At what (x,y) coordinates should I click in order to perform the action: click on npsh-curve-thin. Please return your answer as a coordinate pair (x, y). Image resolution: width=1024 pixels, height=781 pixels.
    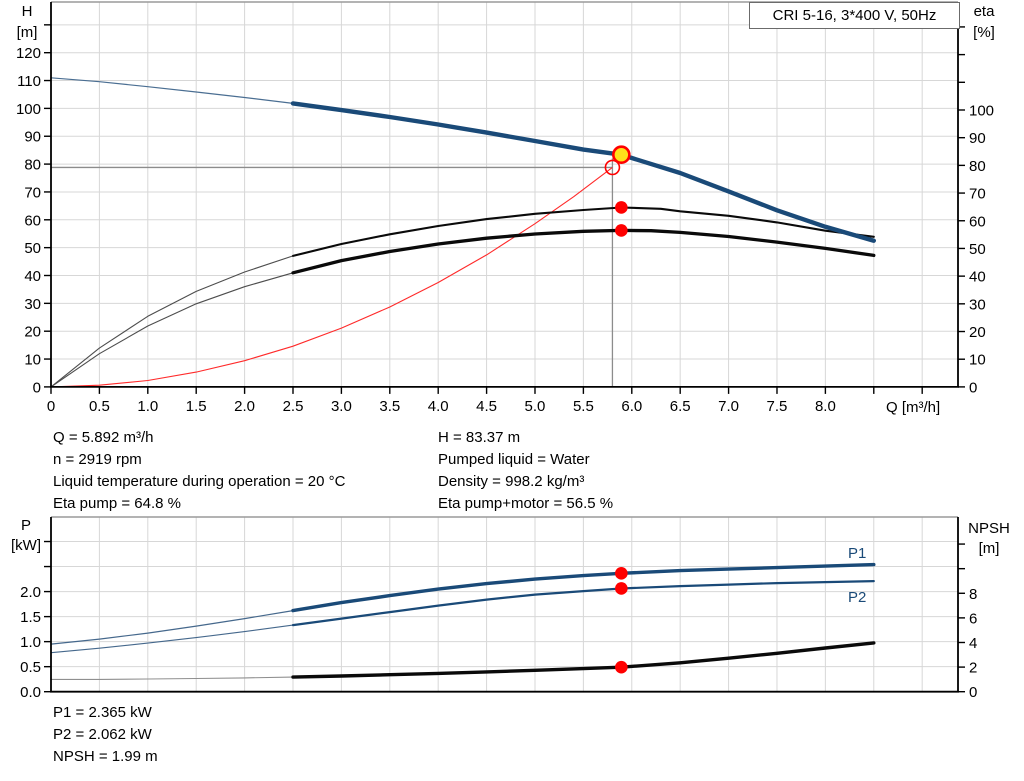
    Looking at the image, I should click on (172, 678).